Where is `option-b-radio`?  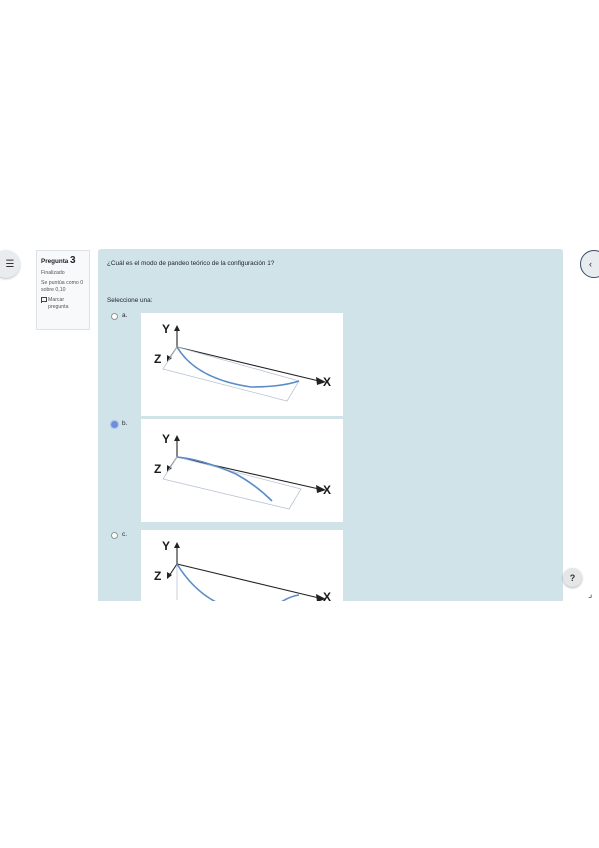 option-b-radio is located at coordinates (114, 424).